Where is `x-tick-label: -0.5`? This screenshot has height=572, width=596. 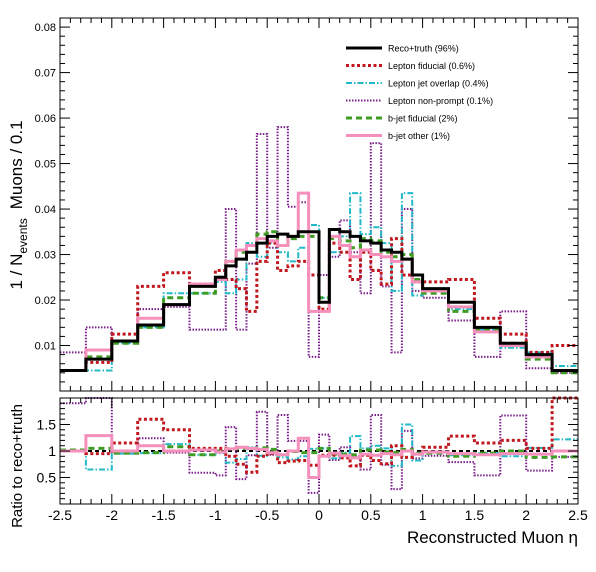
x-tick-label: -0.5 is located at coordinates (267, 515).